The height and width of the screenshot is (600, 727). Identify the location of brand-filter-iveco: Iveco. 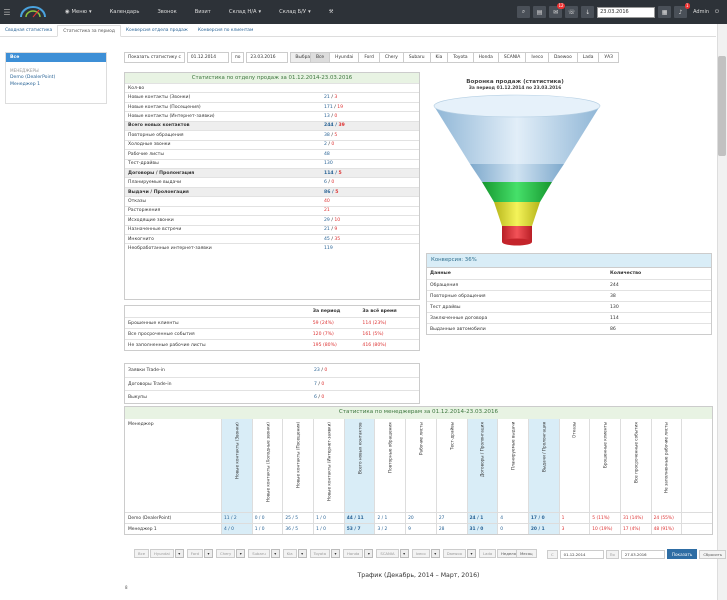
(537, 57).